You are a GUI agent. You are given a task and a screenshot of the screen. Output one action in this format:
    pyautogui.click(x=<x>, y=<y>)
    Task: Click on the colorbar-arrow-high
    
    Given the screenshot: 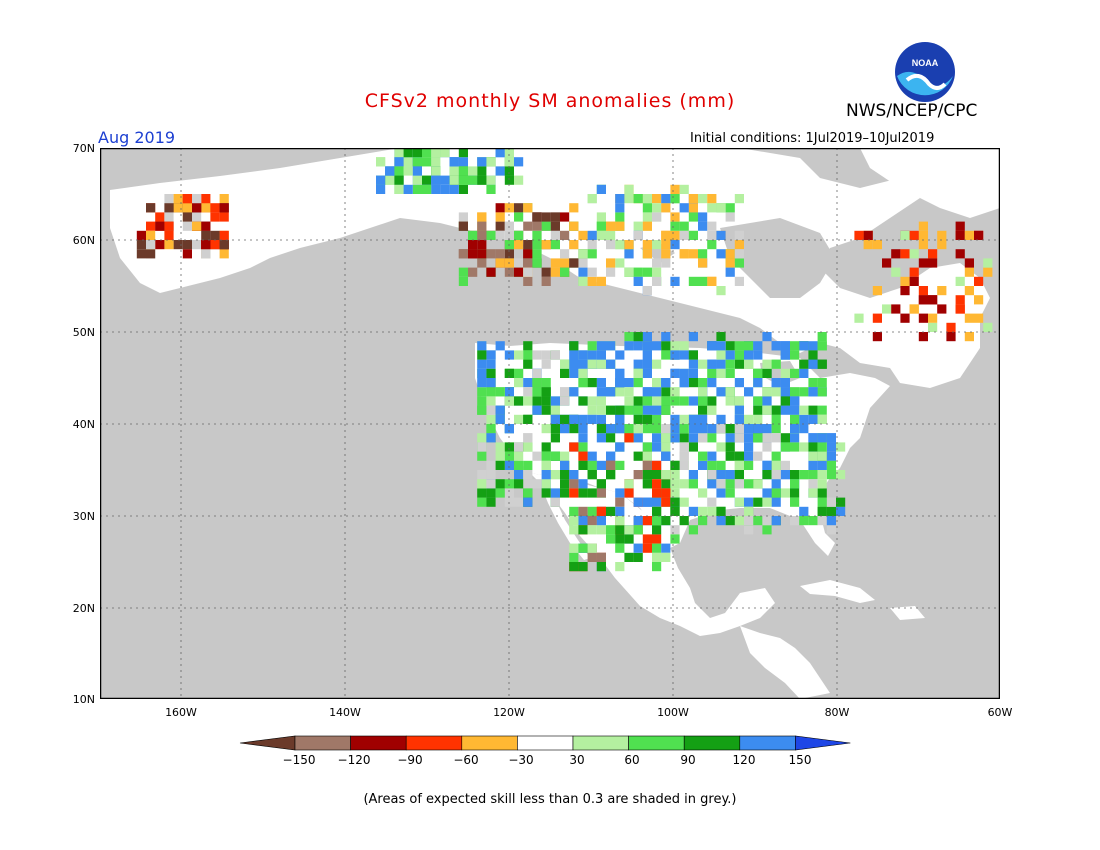 What is the action you would take?
    pyautogui.click(x=823, y=743)
    